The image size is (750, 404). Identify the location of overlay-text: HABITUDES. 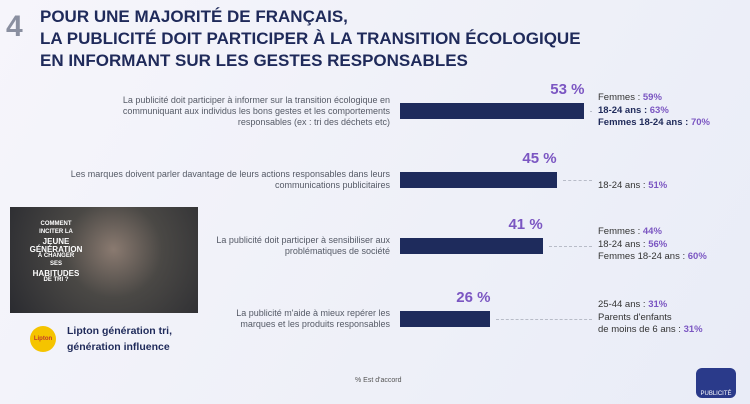
(56, 273).